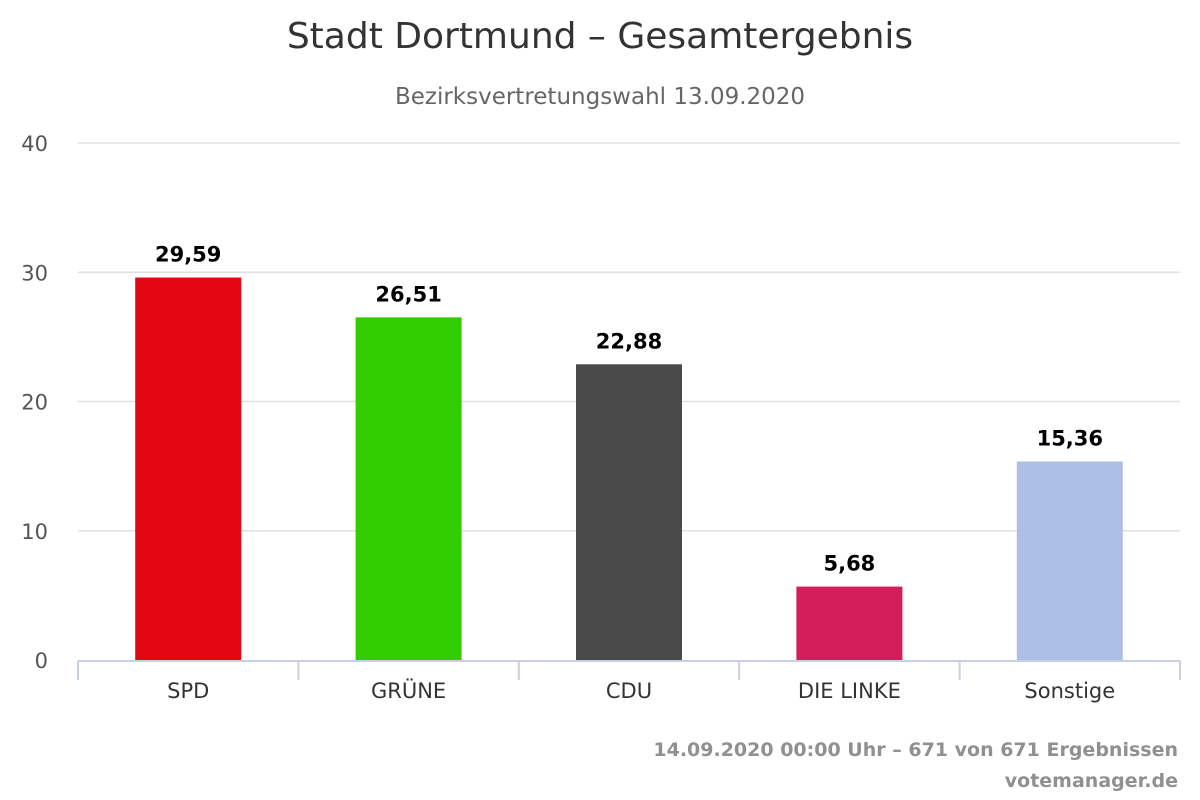 The image size is (1200, 800). I want to click on y-tick-label: 20, so click(34, 403).